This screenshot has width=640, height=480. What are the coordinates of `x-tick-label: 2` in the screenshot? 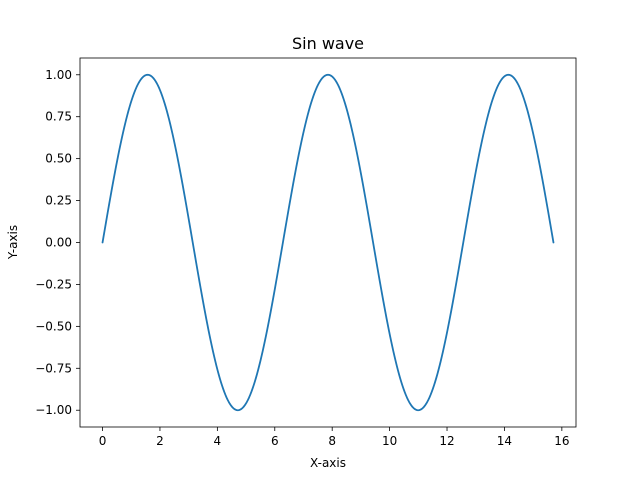 It's located at (160, 441).